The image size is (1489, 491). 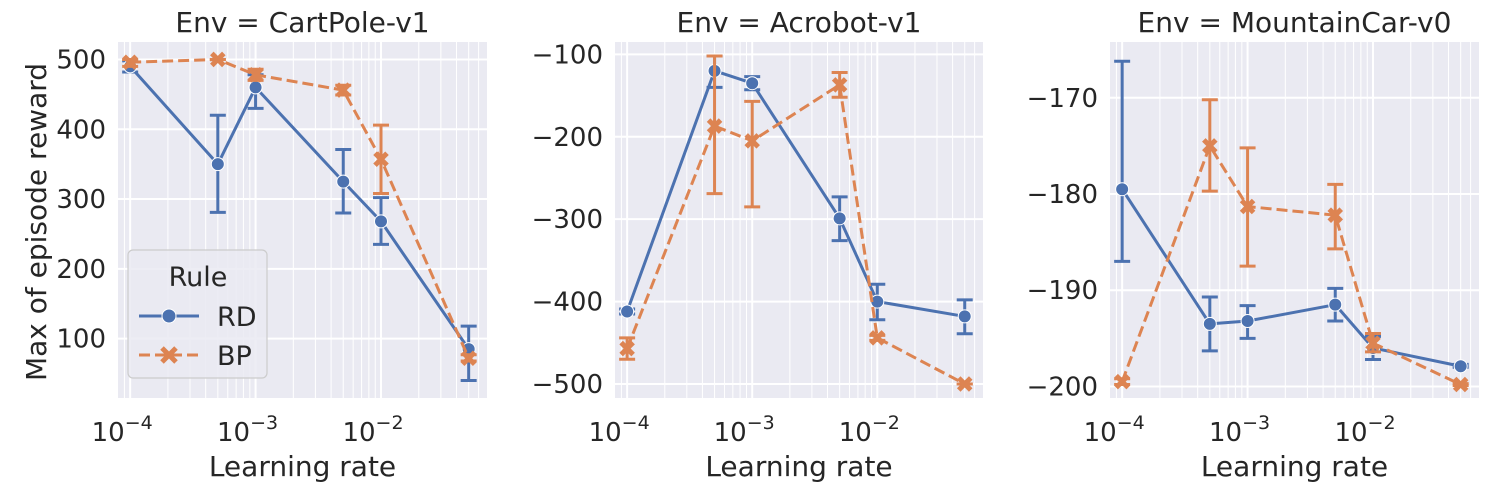 What do you see at coordinates (81, 60) in the screenshot?
I see `y-tick-label: 500` at bounding box center [81, 60].